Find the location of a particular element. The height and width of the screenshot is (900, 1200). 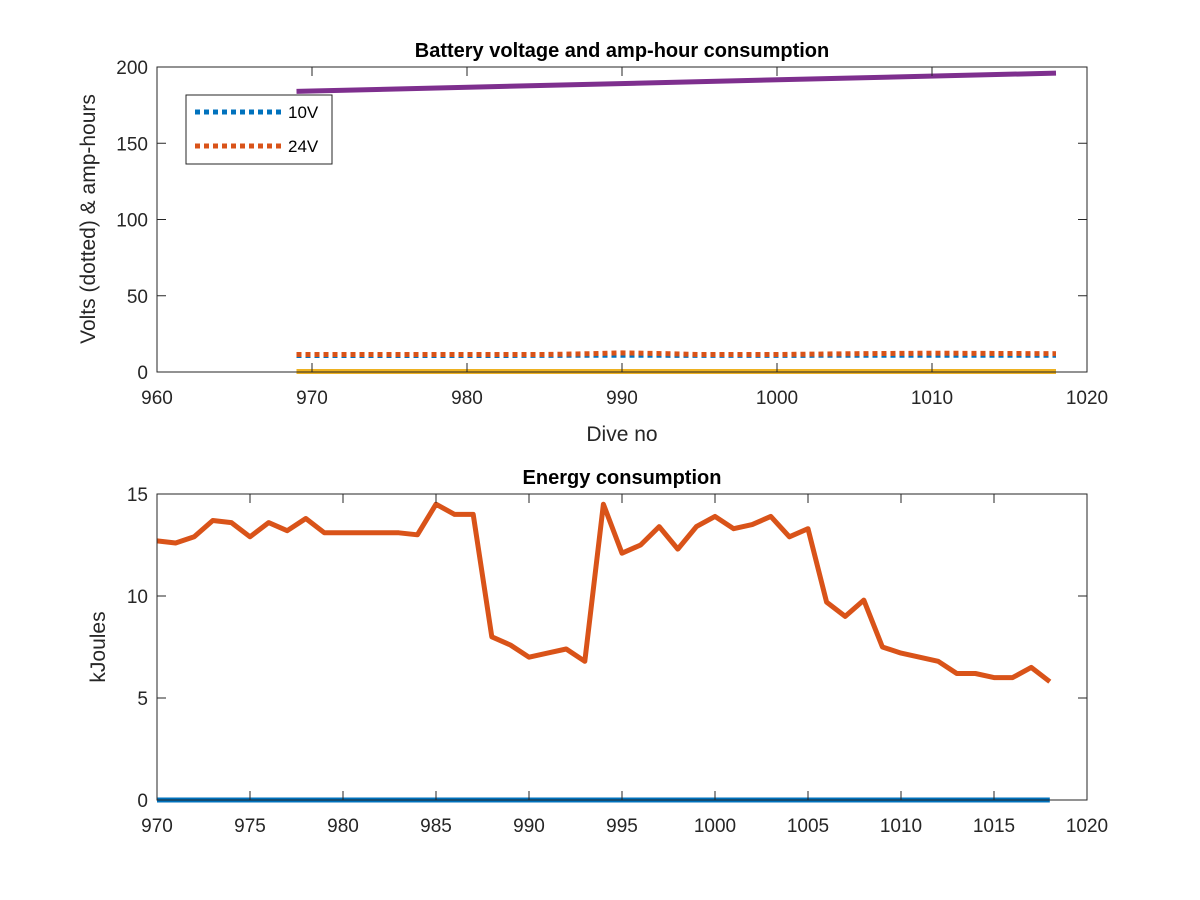

legend-box is located at coordinates (259, 129).